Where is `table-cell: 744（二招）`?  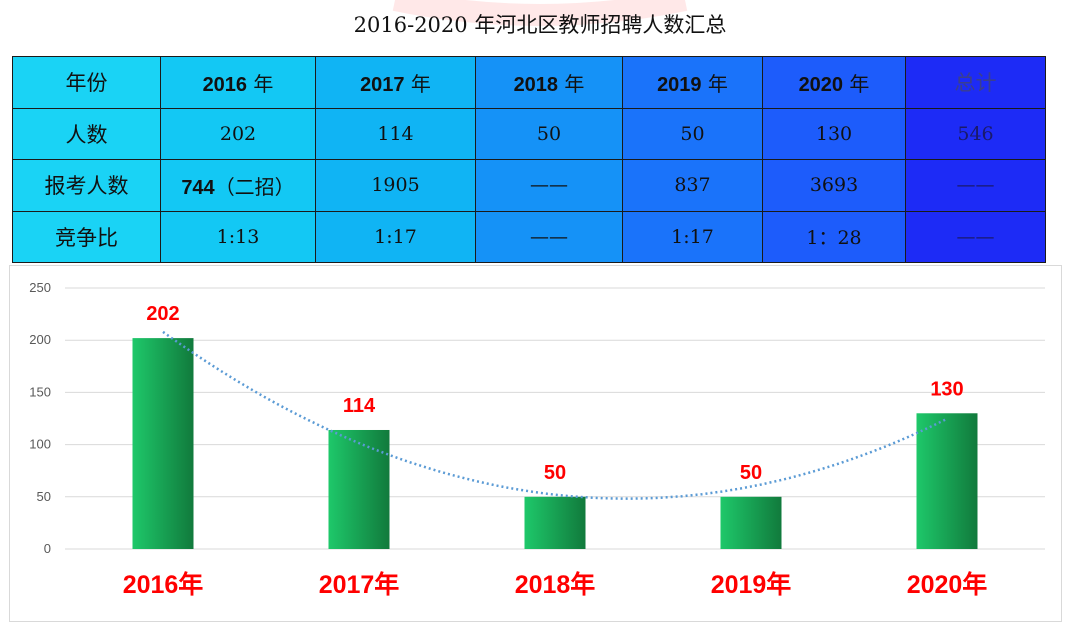
table-cell: 744（二招） is located at coordinates (238, 185).